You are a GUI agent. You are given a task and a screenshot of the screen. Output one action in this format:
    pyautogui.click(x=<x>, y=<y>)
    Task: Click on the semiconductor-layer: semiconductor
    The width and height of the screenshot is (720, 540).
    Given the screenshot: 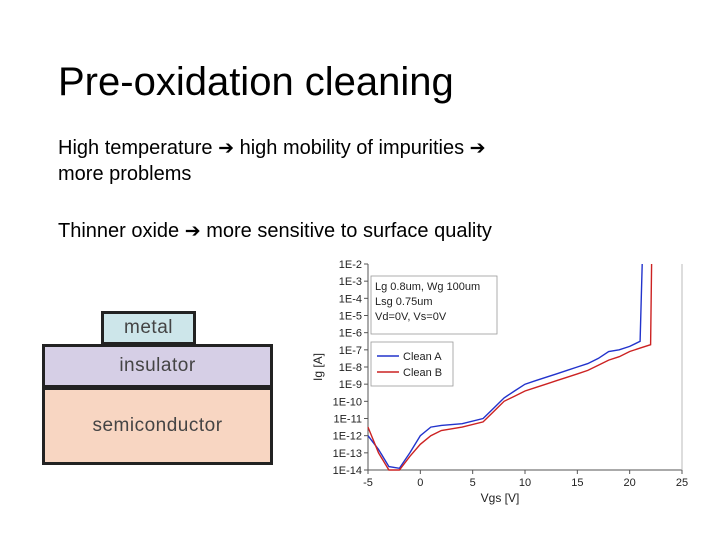 What is the action you would take?
    pyautogui.click(x=157, y=426)
    